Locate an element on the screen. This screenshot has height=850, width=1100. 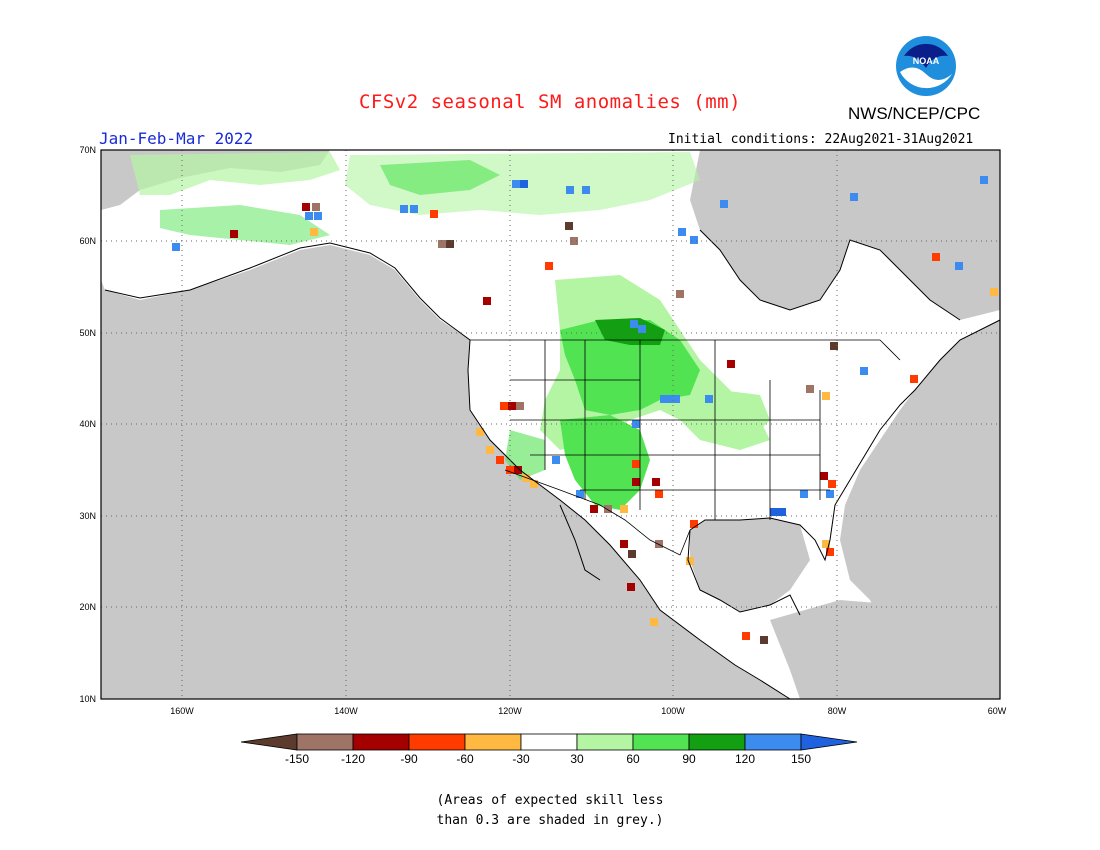
state-borders is located at coordinates (670, 430).